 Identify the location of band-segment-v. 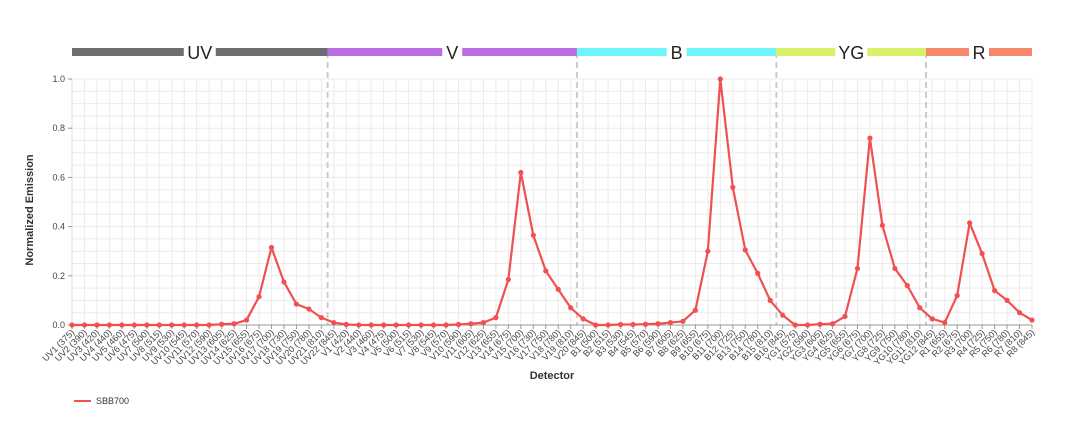
(519, 52).